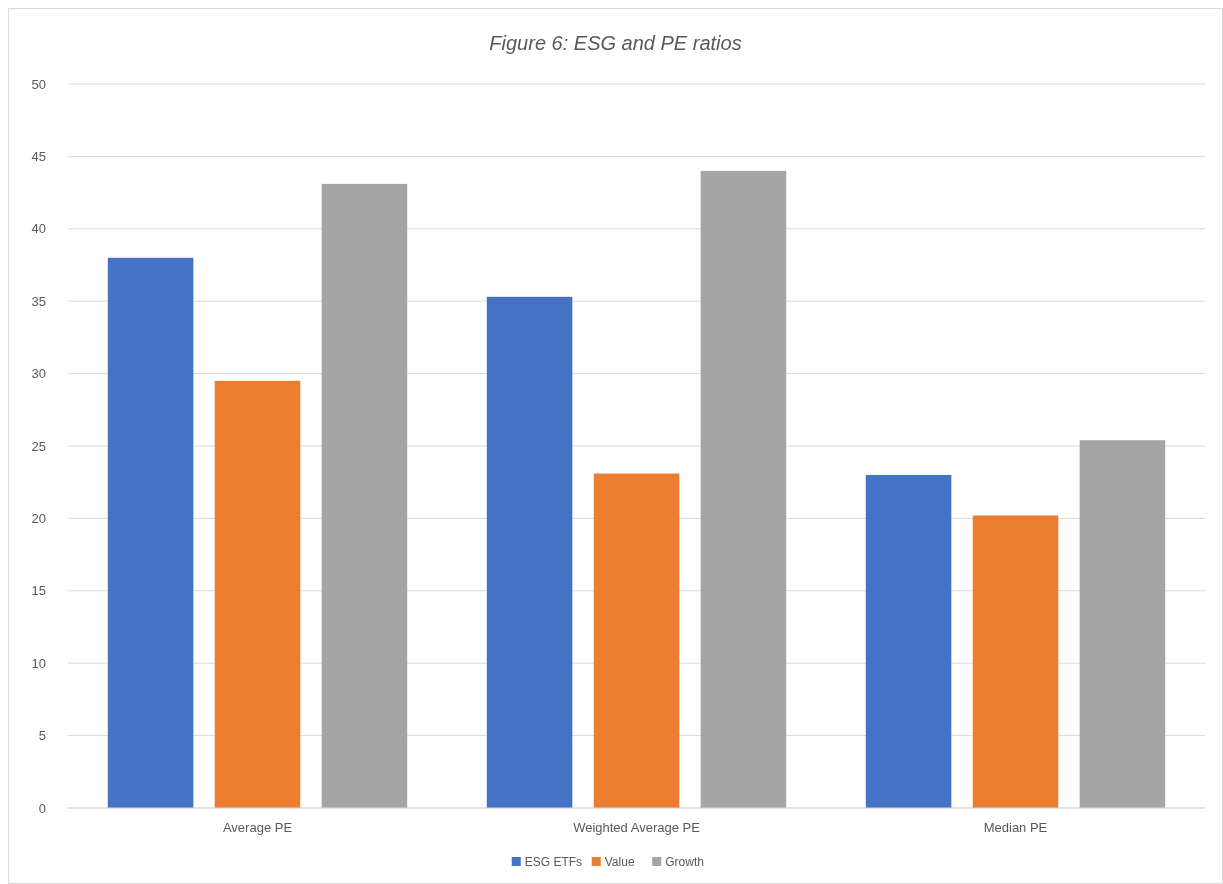  Describe the element at coordinates (615, 43) in the screenshot. I see `chart-title: Figure 6: ESG and PE ratios` at that location.